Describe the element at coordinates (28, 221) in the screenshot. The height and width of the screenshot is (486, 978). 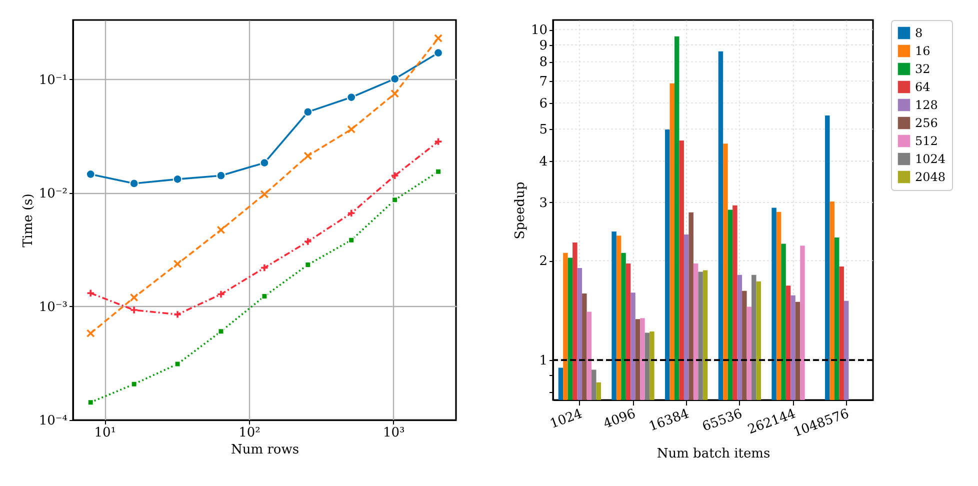
I see `y-axis-title: Time (s)` at that location.